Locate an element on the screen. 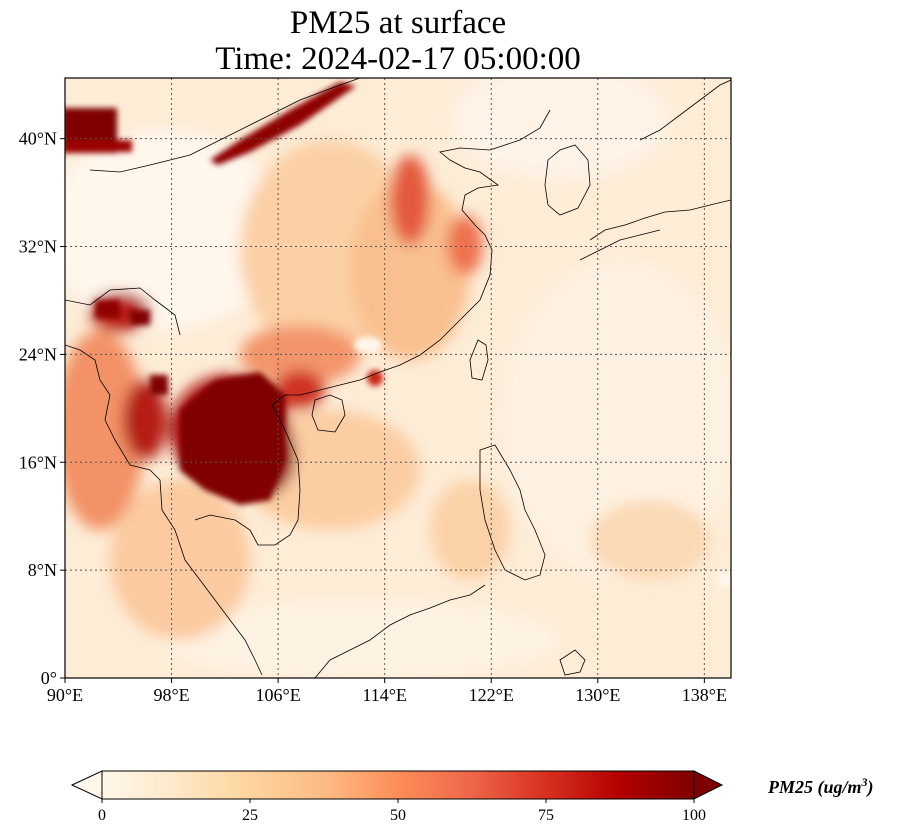  lon-tick-label: 98°E is located at coordinates (171, 695).